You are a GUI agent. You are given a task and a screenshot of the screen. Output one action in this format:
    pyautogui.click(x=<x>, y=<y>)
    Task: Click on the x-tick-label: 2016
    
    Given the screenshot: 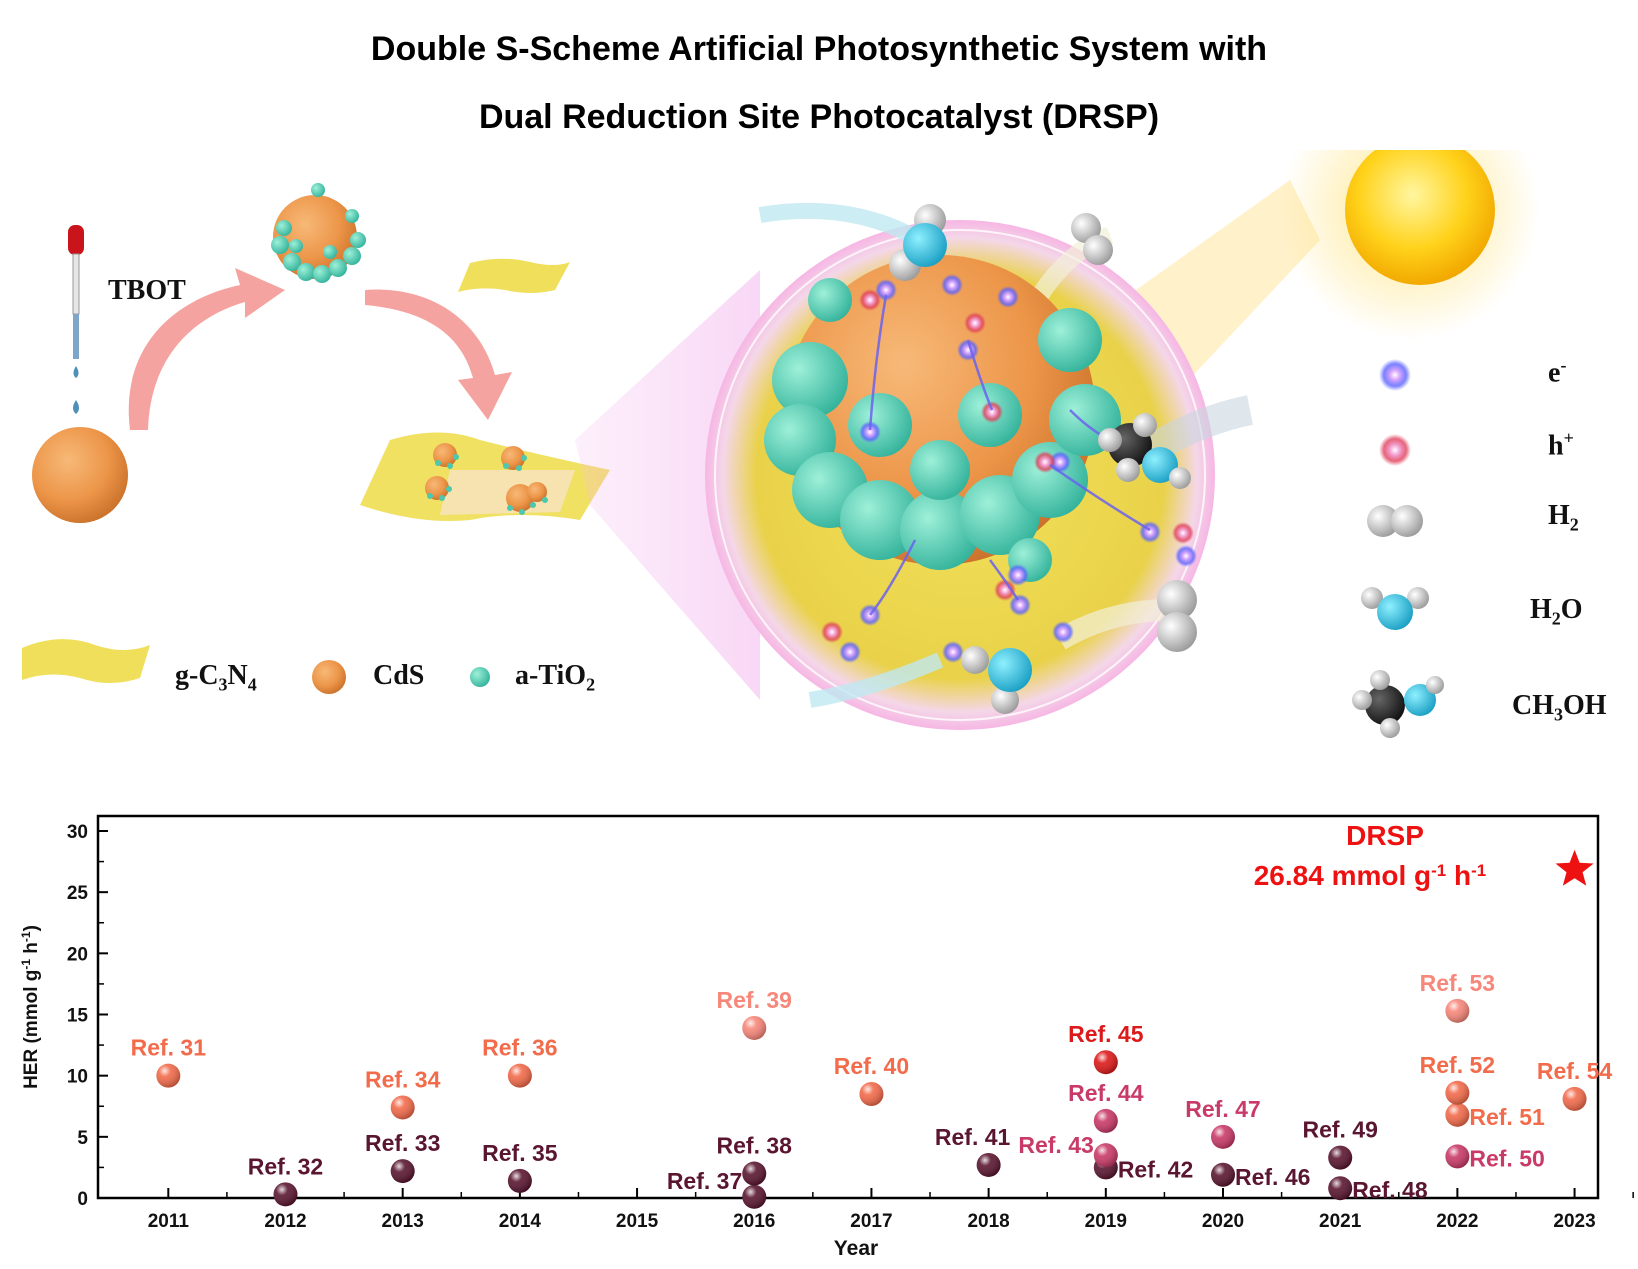 What is the action you would take?
    pyautogui.click(x=754, y=1221)
    